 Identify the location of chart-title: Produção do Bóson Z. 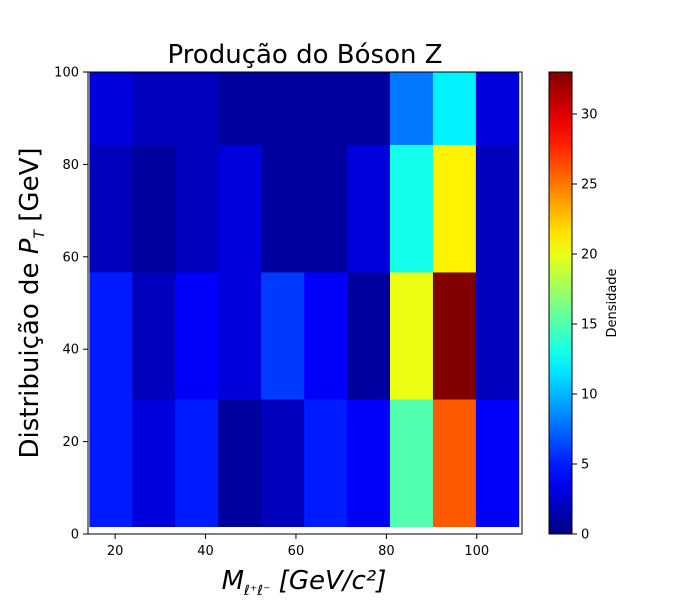
(304, 55).